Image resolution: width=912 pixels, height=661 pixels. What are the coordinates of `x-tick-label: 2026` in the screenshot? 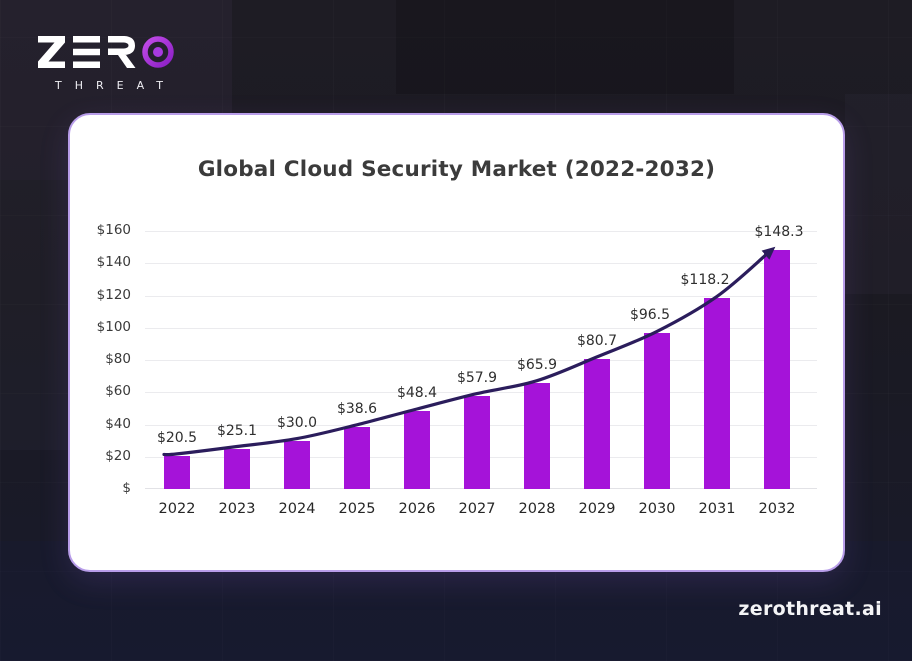 It's located at (417, 509).